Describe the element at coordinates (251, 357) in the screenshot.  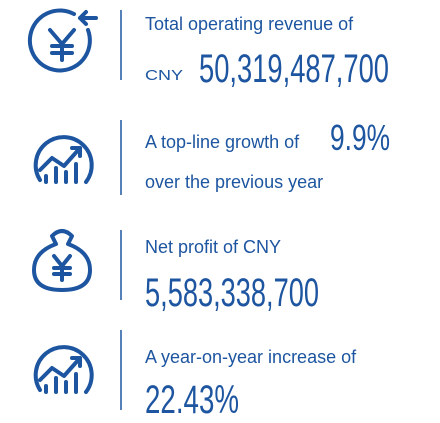
I see `label: A year-on-year increase of` at that location.